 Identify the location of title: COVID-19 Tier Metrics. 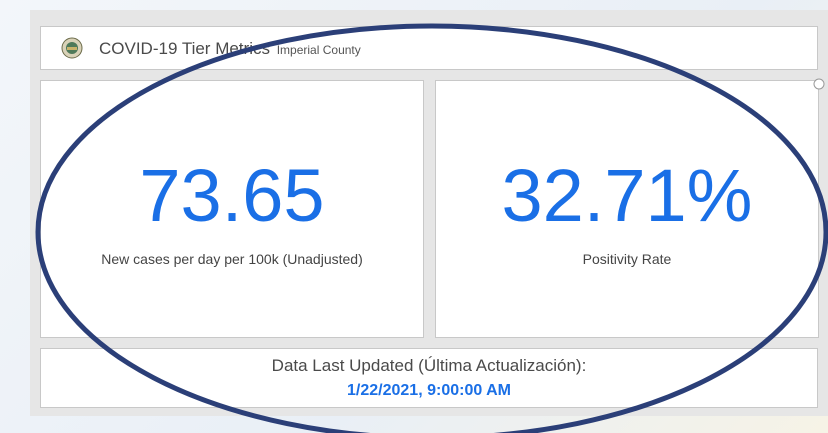
(184, 48).